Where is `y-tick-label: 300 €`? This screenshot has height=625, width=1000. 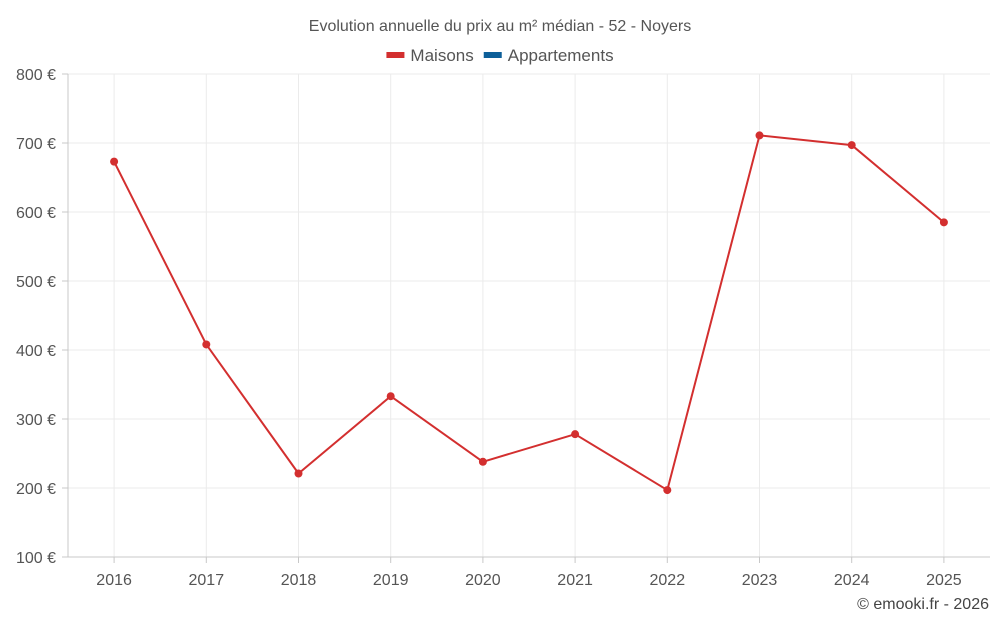
y-tick-label: 300 € is located at coordinates (36, 420).